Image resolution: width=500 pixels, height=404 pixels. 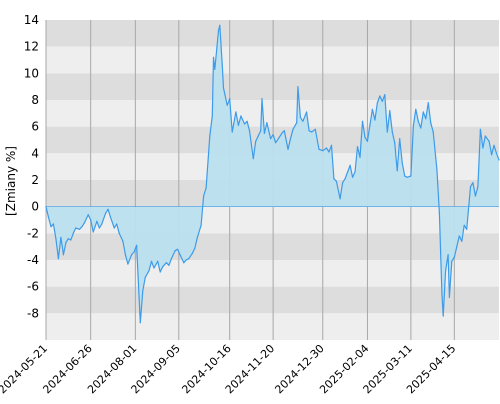 What do you see at coordinates (35, 127) in the screenshot?
I see `y-tick-label: 6` at bounding box center [35, 127].